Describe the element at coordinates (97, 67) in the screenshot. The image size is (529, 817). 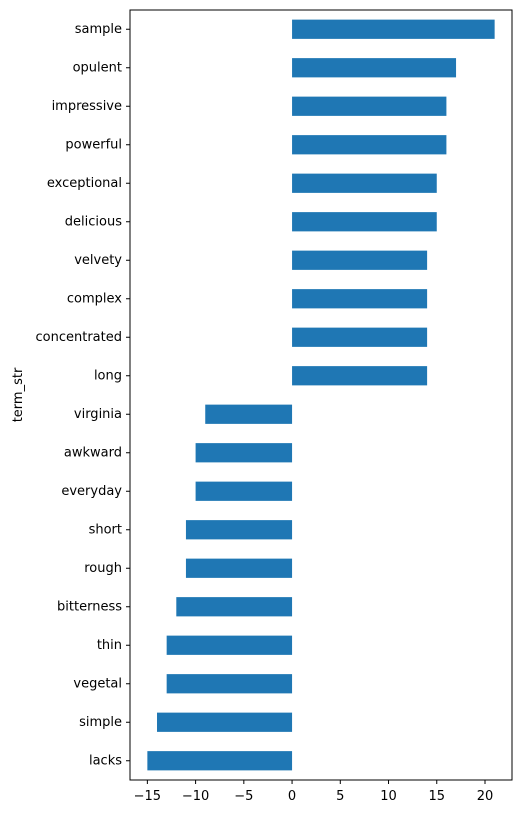
I see `y-tick-label: opulent` at that location.